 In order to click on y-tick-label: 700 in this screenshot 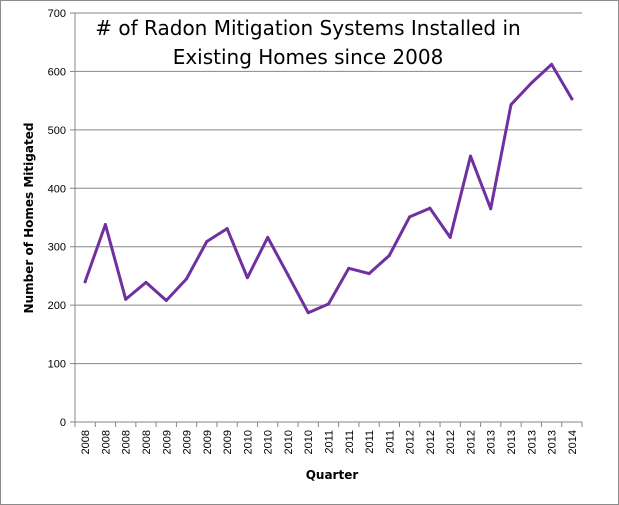, I will do `click(57, 14)`.